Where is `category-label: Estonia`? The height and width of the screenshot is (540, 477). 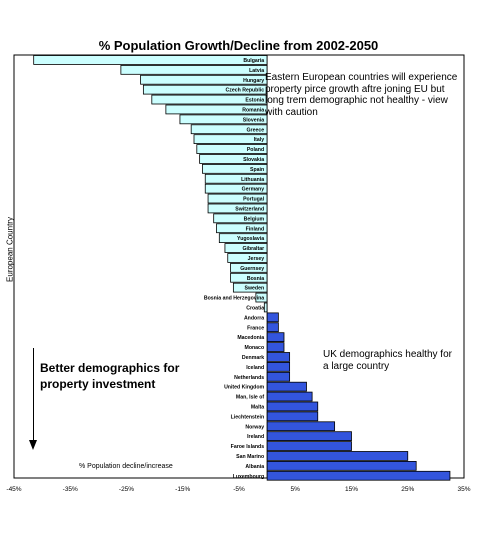 category-label: Estonia is located at coordinates (254, 101).